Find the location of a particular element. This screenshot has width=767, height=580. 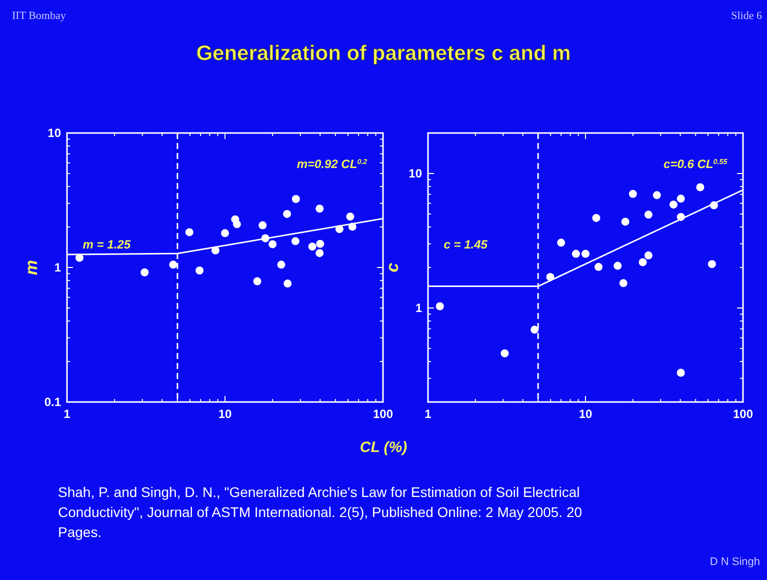

text: IIT Bombay is located at coordinates (39, 16).